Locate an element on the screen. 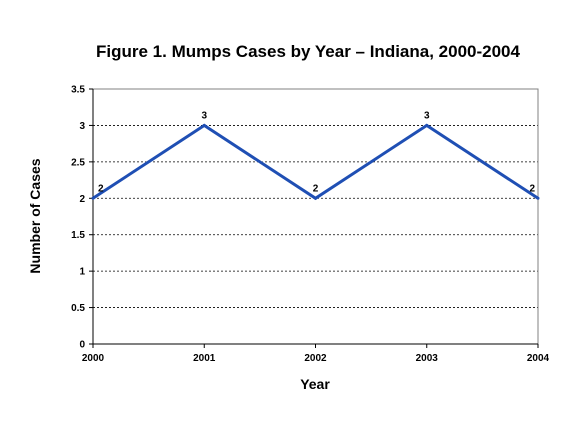 This screenshot has height=421, width=580. x-axis-ticks: 2000 2001 2002 2003 2004 is located at coordinates (316, 354).